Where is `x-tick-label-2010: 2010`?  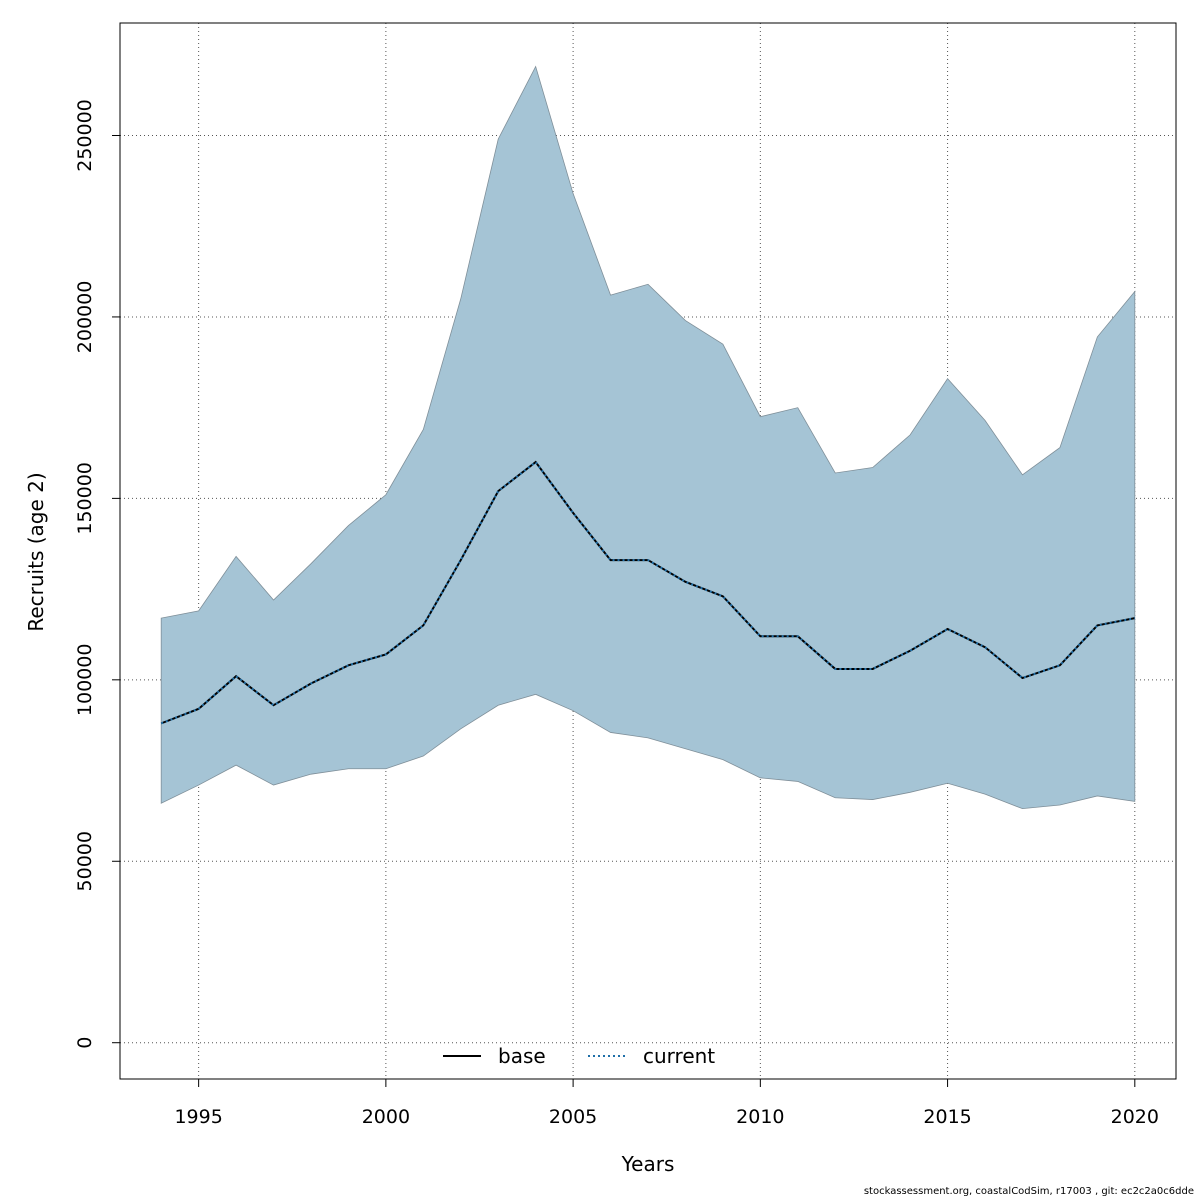 x-tick-label-2010: 2010 is located at coordinates (760, 1117).